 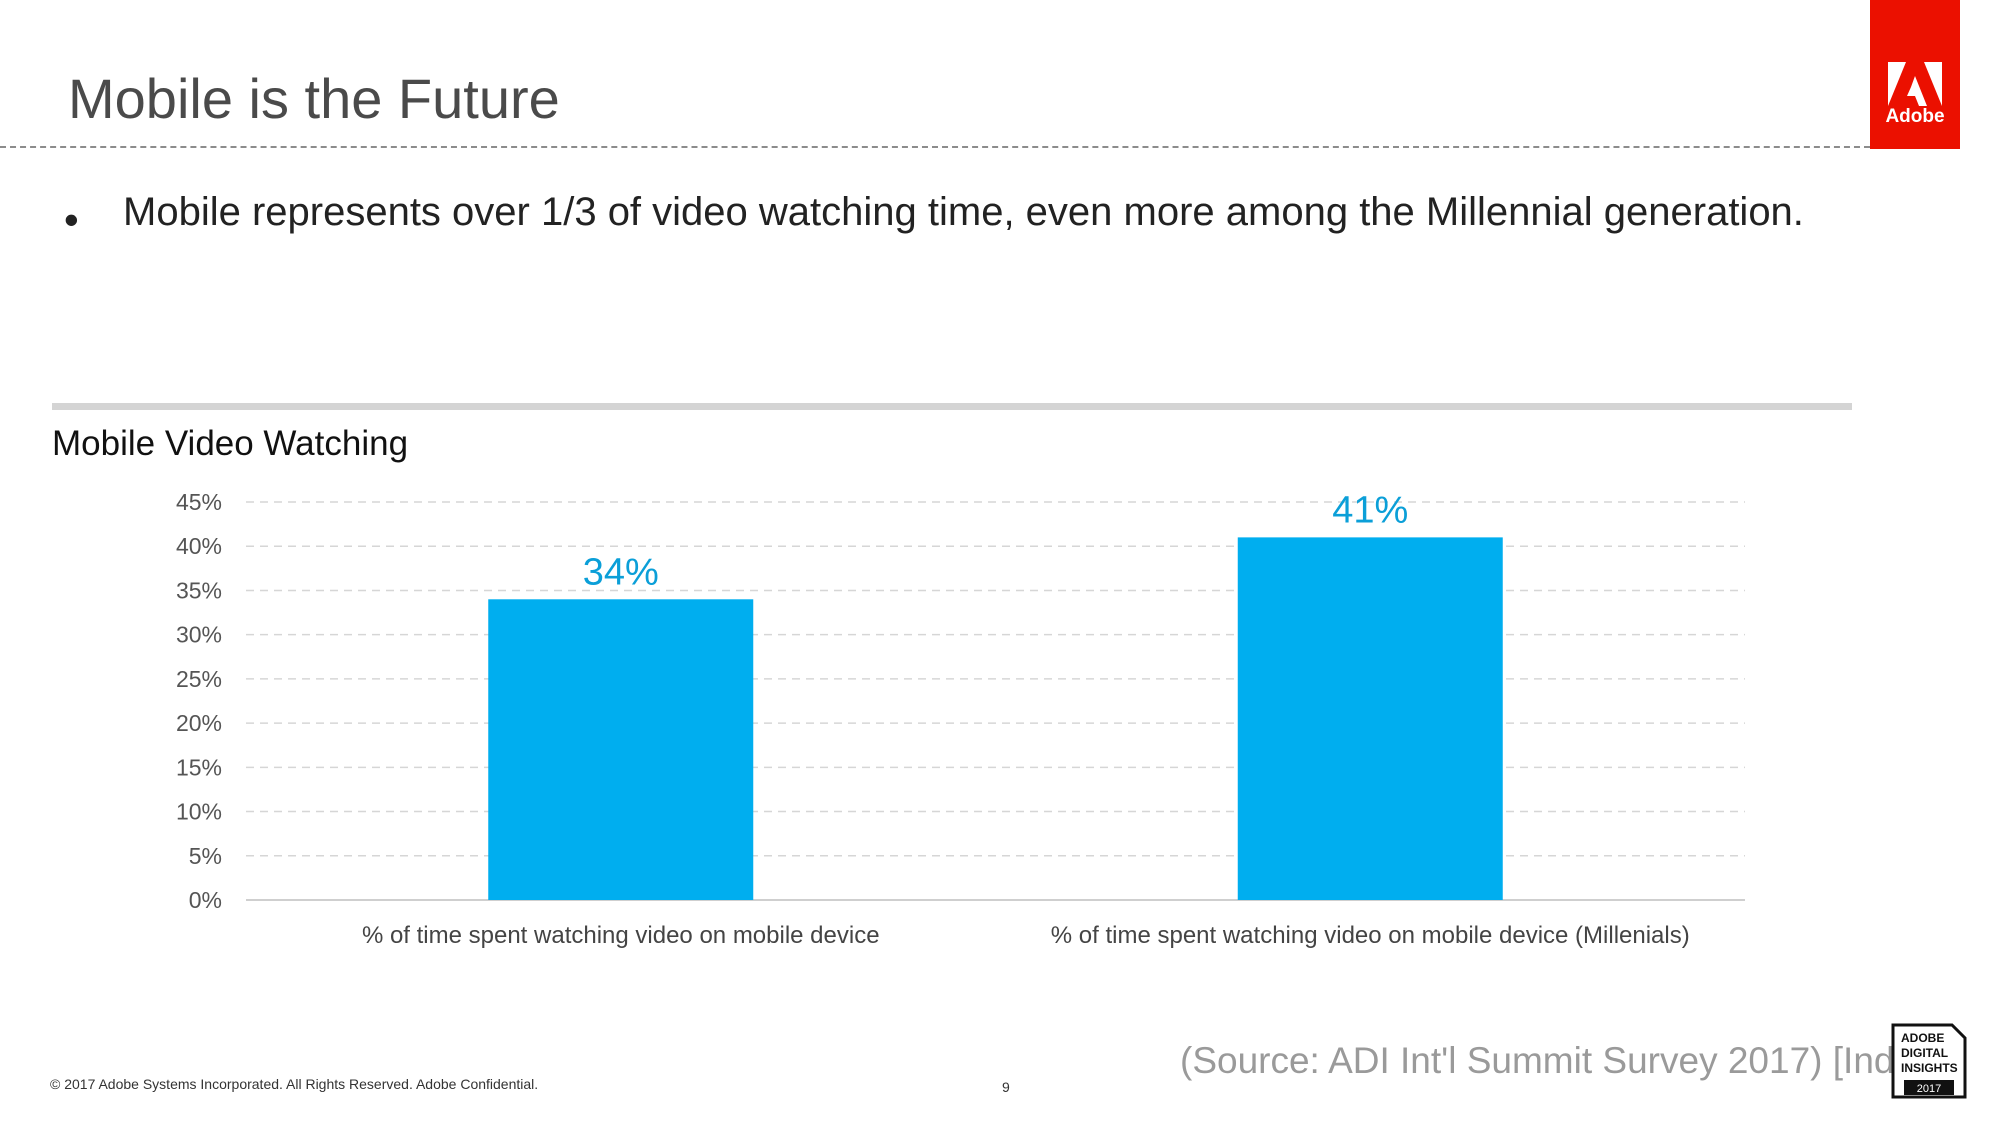 I want to click on y-tick-label: 0%, so click(x=205, y=900).